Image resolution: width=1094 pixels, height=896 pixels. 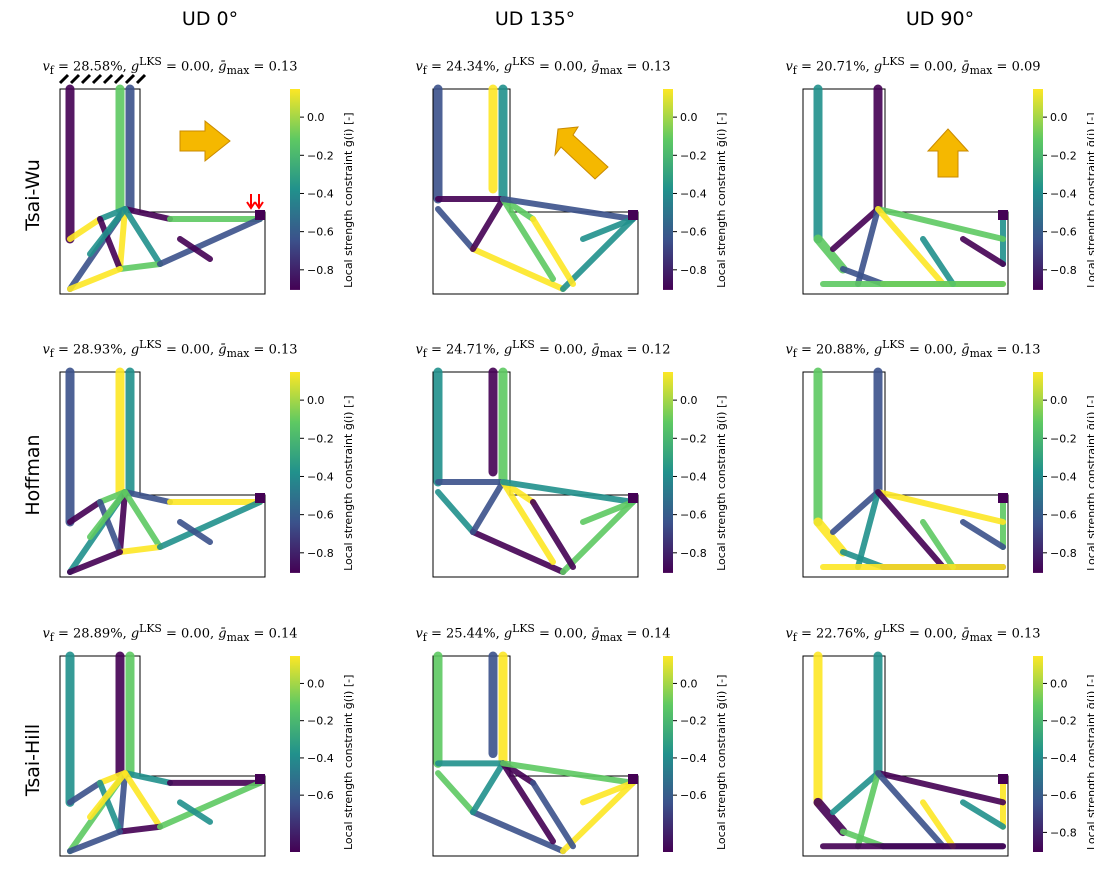 What do you see at coordinates (1026, 67) in the screenshot?
I see `gmax-value: 0.09` at bounding box center [1026, 67].